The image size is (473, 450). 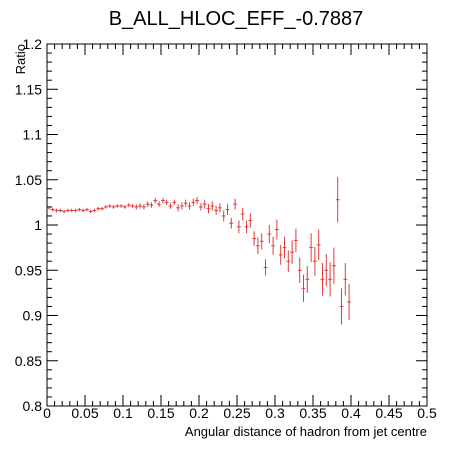 What do you see at coordinates (28, 270) in the screenshot?
I see `y-tick-label: 0.95` at bounding box center [28, 270].